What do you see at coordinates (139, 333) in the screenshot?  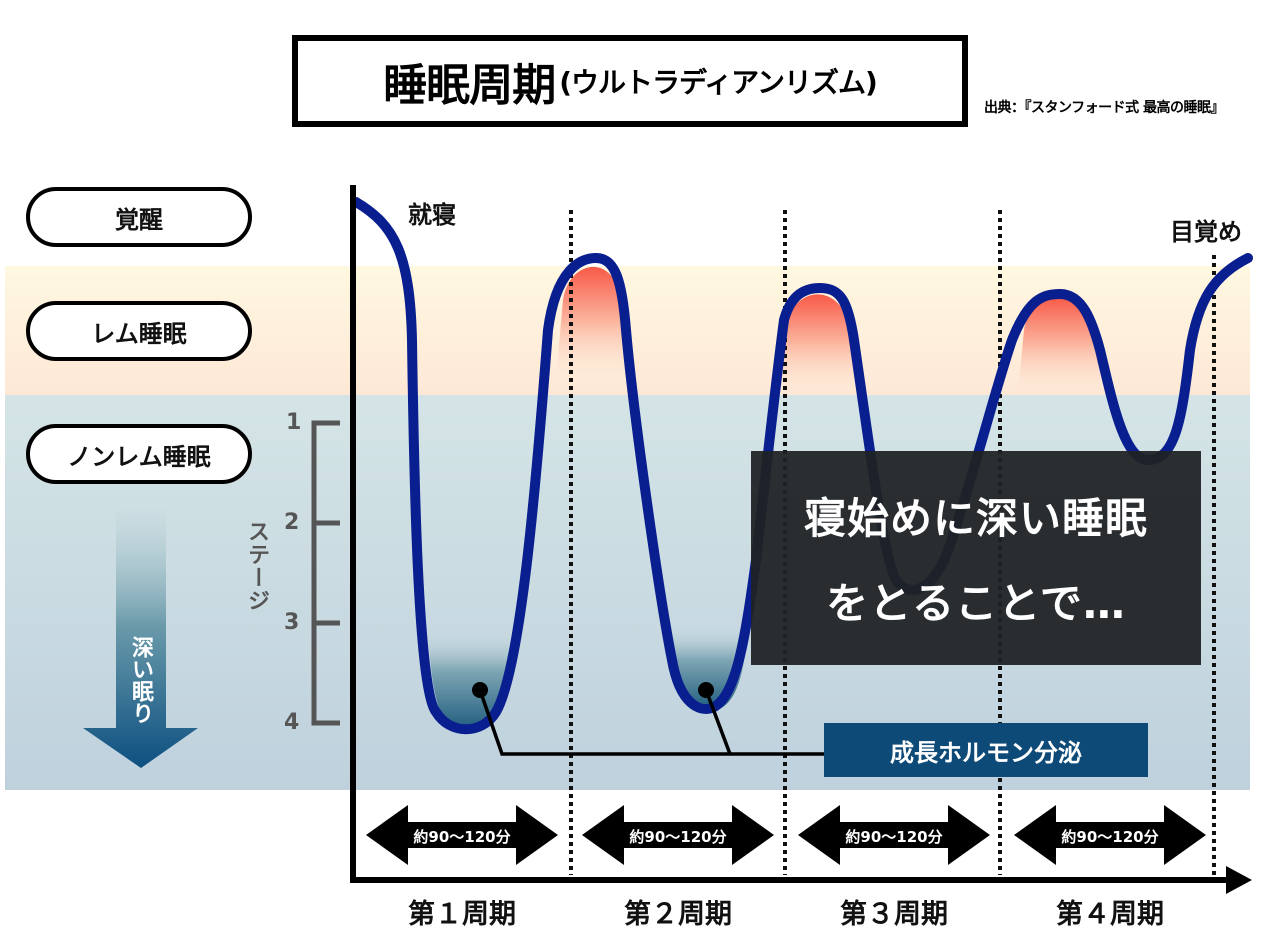 I see `state-label-rem: レム睡眠` at bounding box center [139, 333].